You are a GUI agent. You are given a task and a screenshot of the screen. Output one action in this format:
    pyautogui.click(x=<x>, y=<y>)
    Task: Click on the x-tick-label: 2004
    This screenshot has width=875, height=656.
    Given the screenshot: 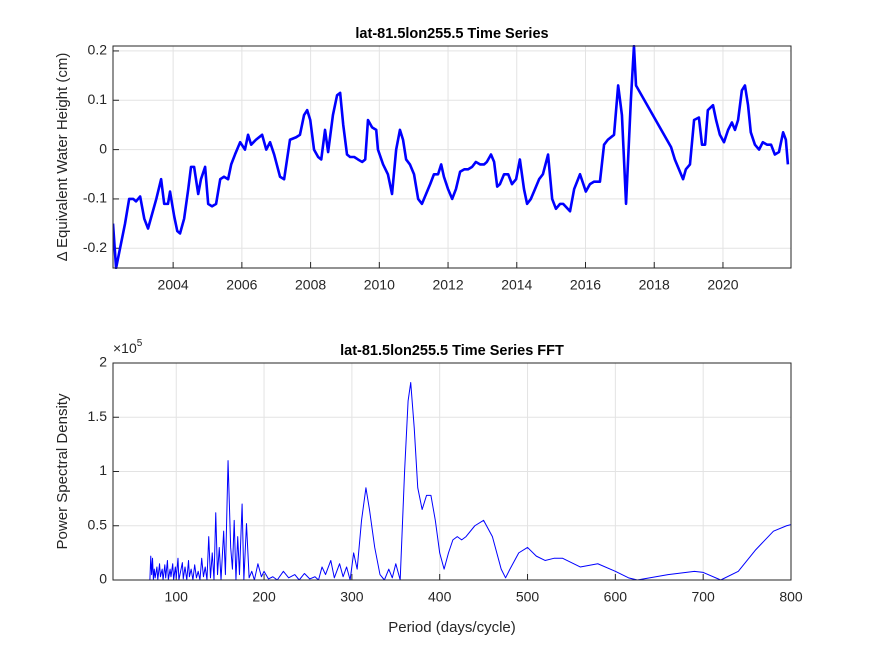 What is the action you would take?
    pyautogui.click(x=173, y=285)
    